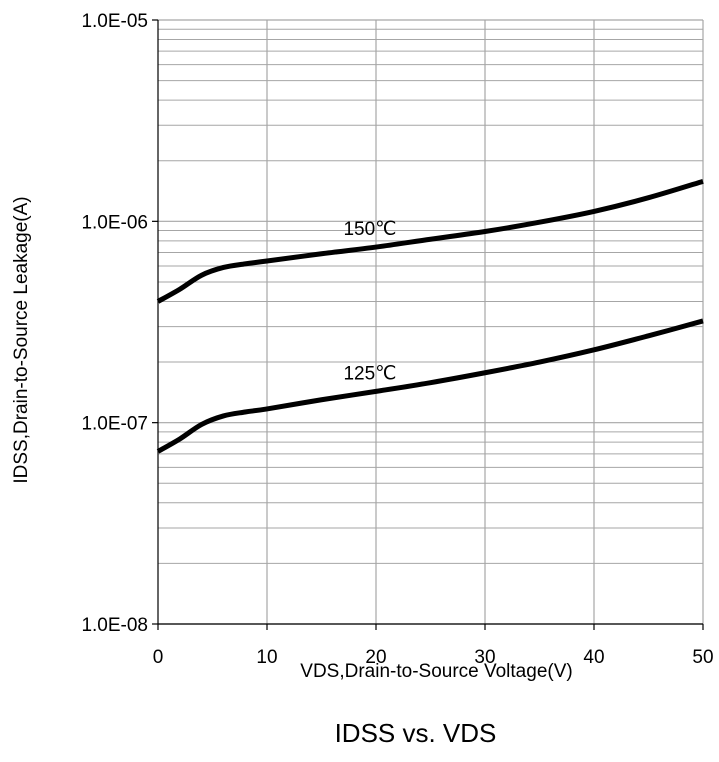 This screenshot has height=762, width=719. Describe the element at coordinates (436, 671) in the screenshot. I see `x-axis-label: VDS,Drain-to-Source Voltage(V)` at that location.